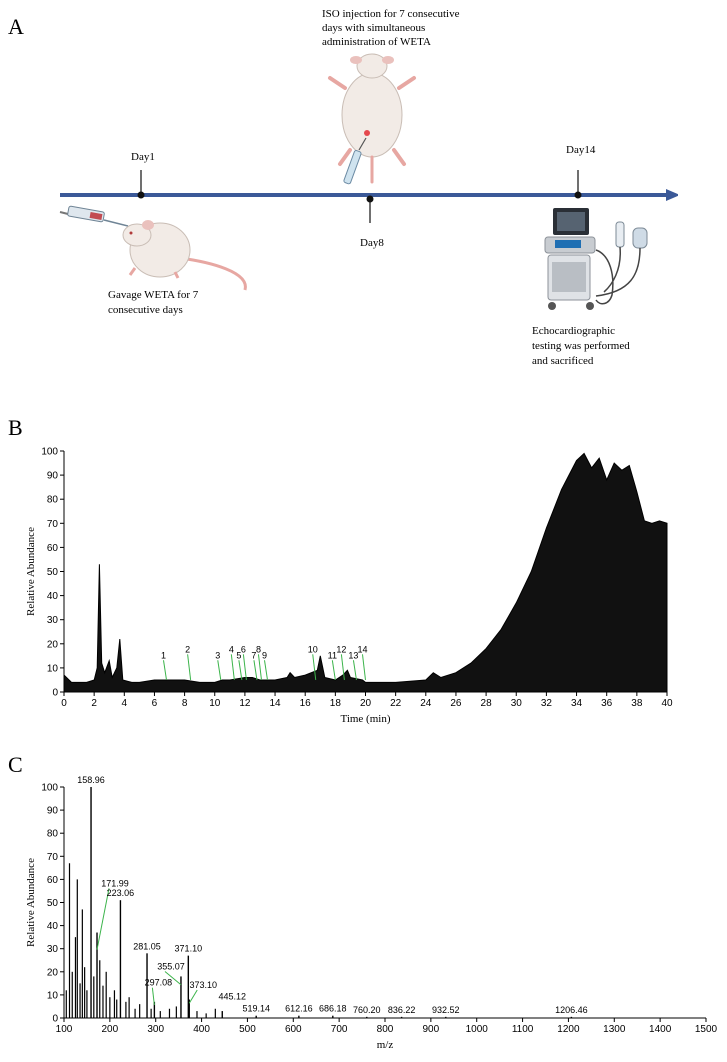 Image resolution: width=727 pixels, height=1062 pixels. I want to click on c-y-tick-label: 20, so click(53, 972).